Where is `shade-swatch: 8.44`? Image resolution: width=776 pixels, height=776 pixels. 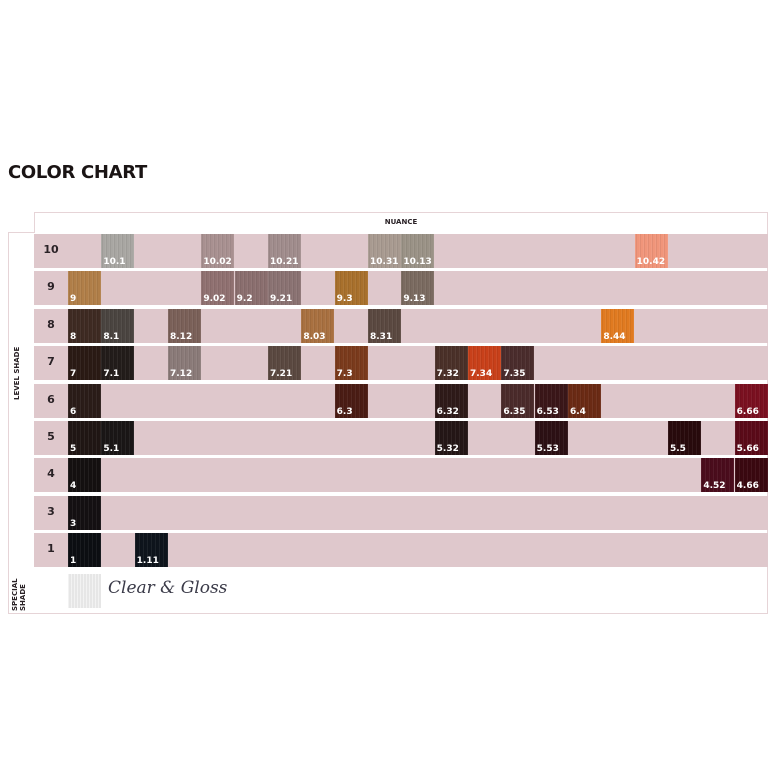
shade-swatch: 8.44 is located at coordinates (618, 325).